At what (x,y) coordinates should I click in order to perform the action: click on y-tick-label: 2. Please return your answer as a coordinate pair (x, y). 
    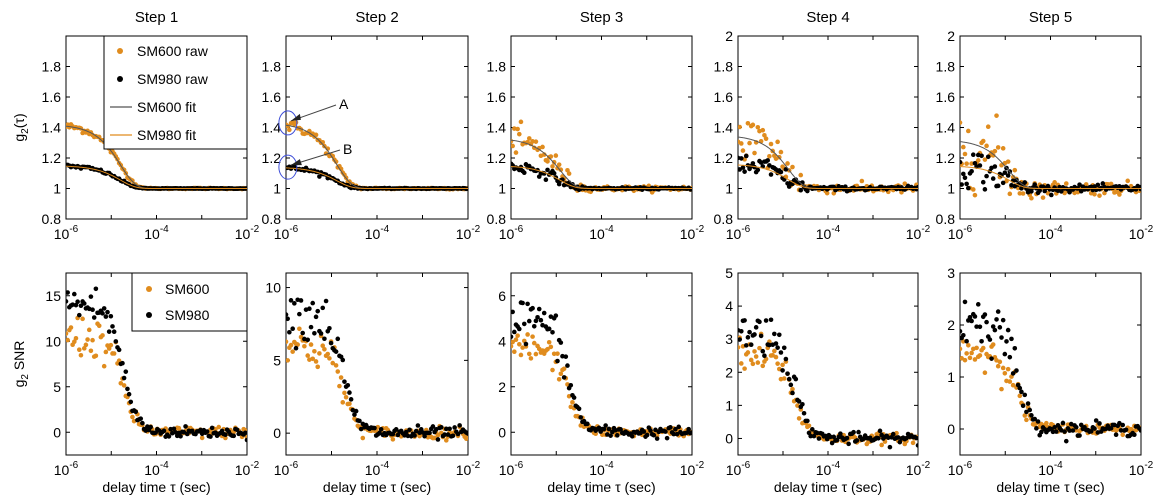
    Looking at the image, I should click on (951, 325).